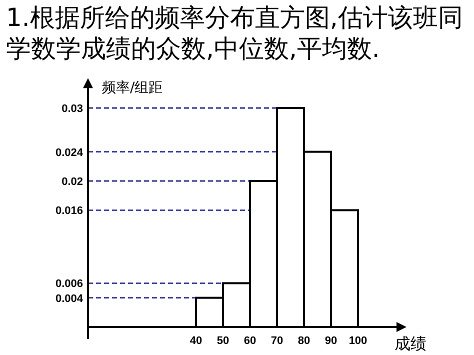  Describe the element at coordinates (69, 152) in the screenshot. I see `y-tick-label: 0.024` at that location.